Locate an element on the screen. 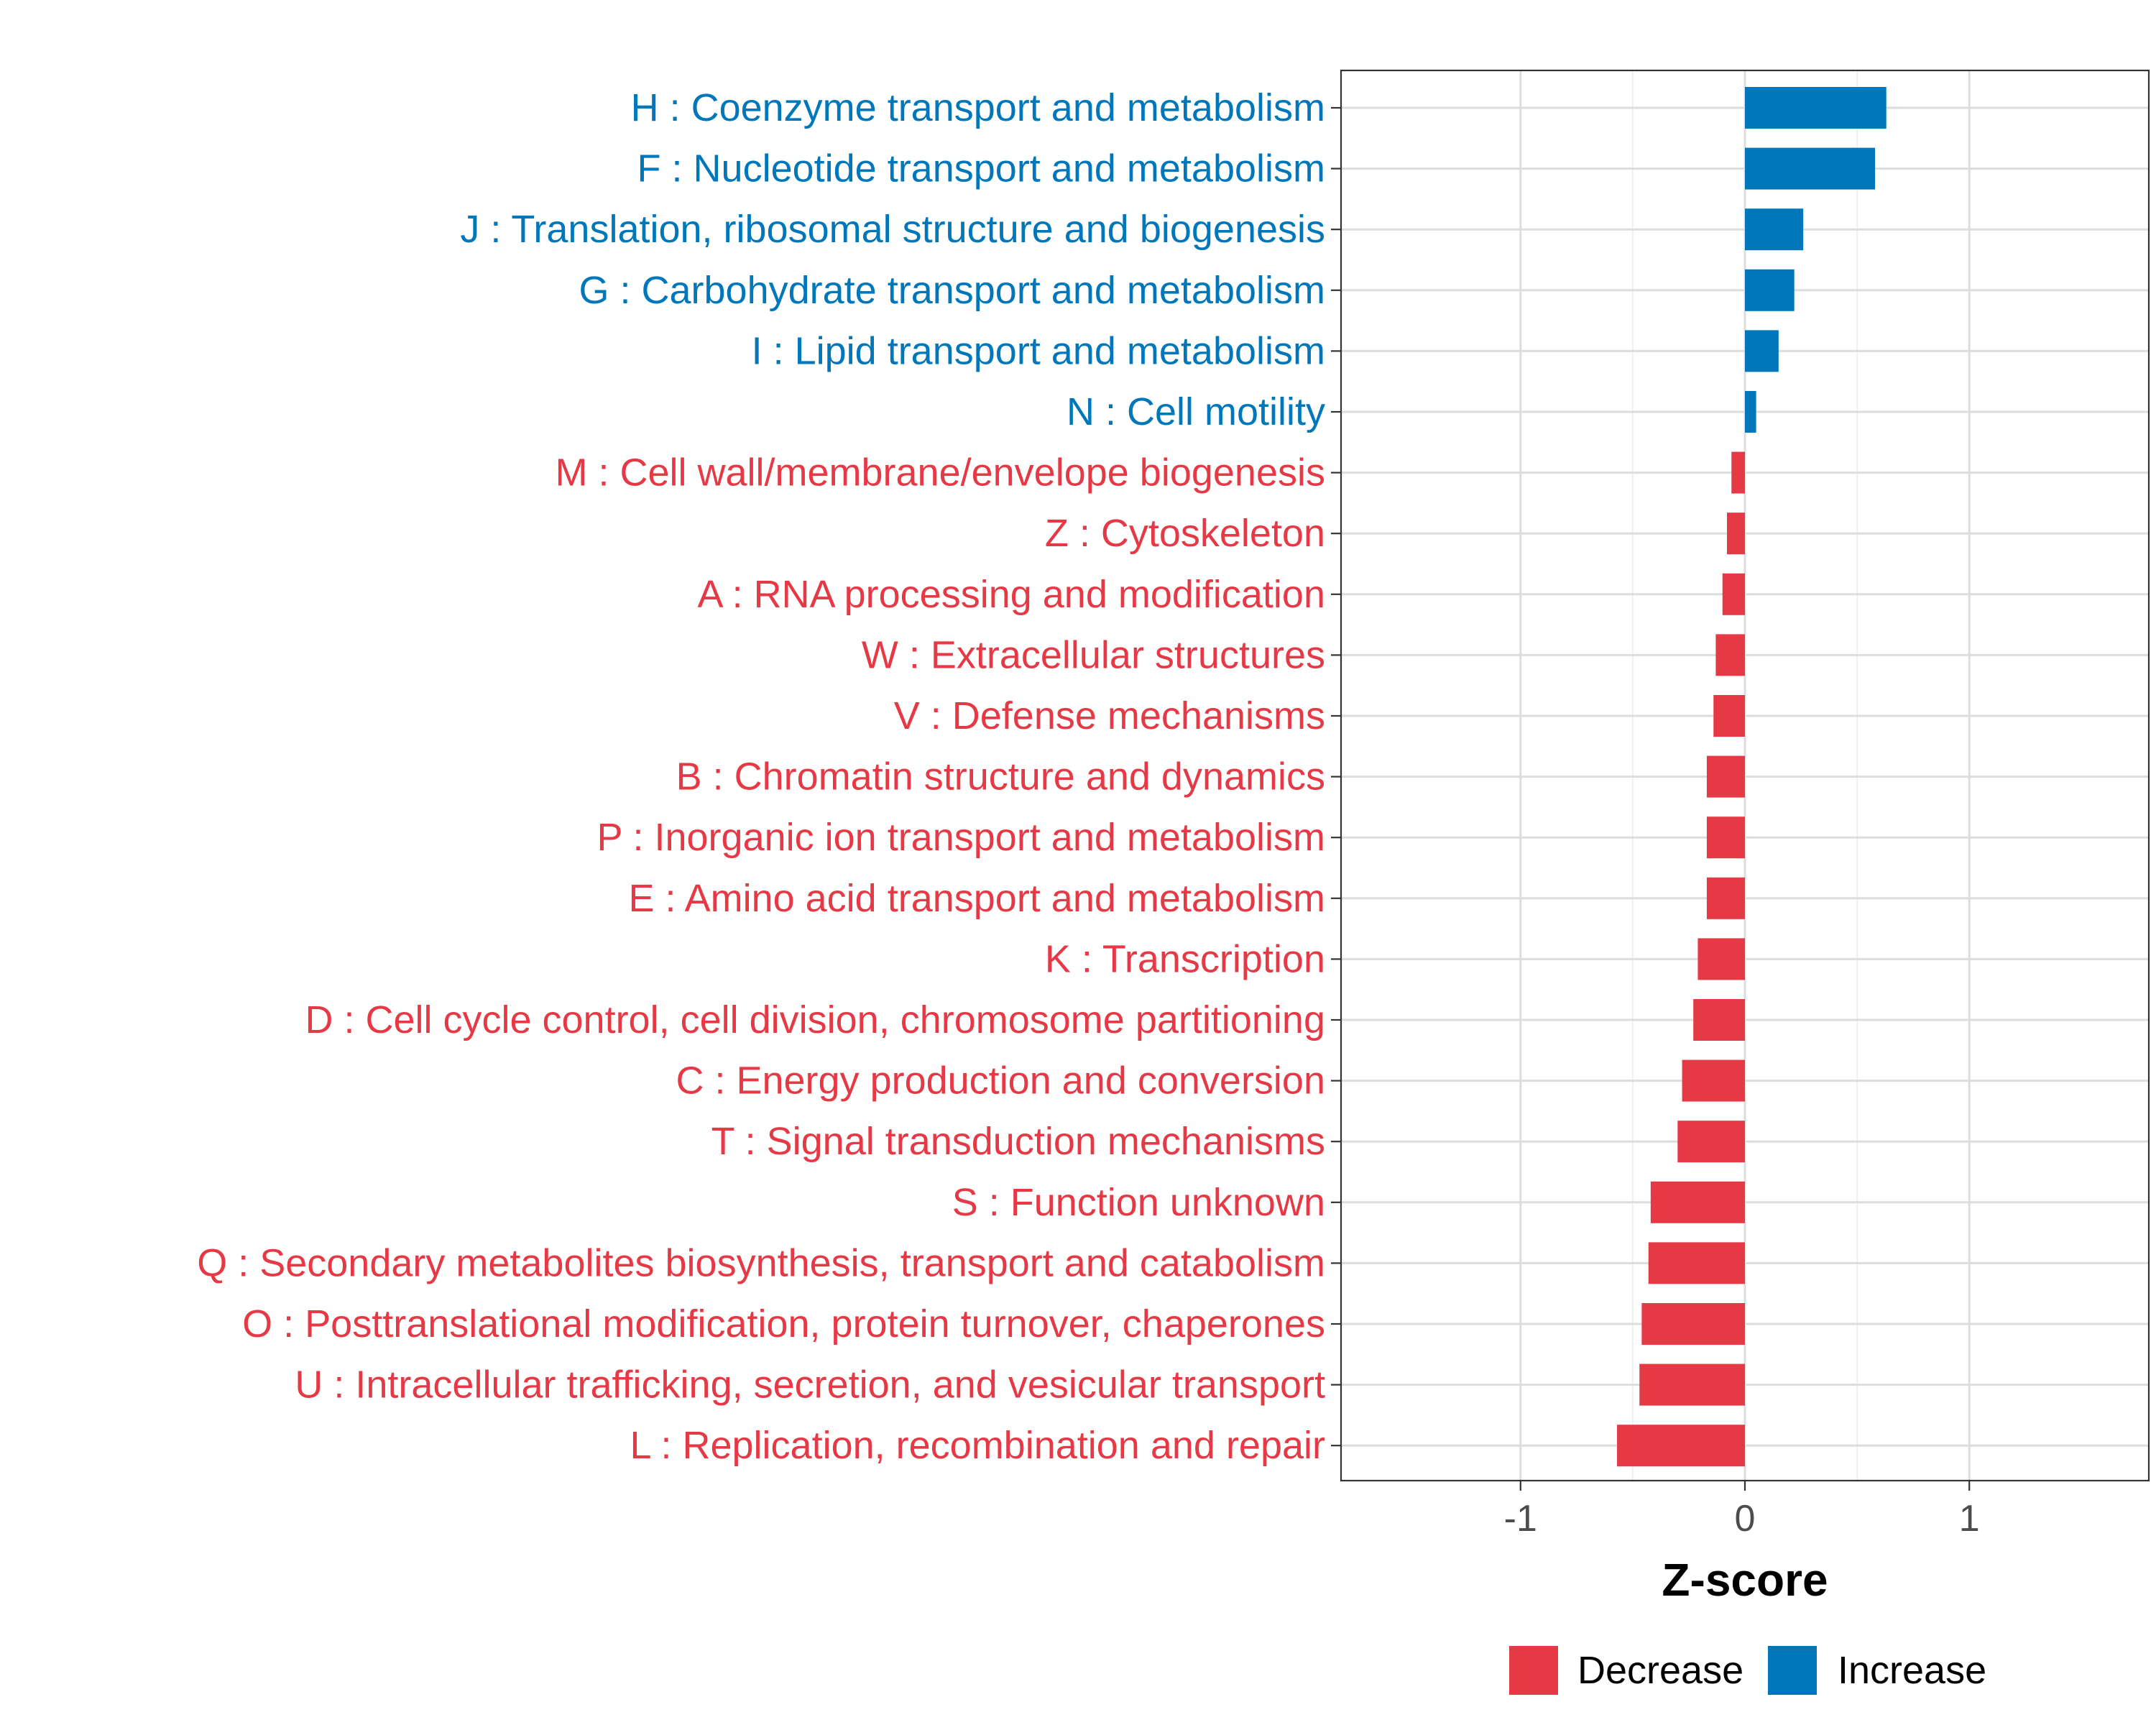  legend-label: Decrease is located at coordinates (1660, 1670).